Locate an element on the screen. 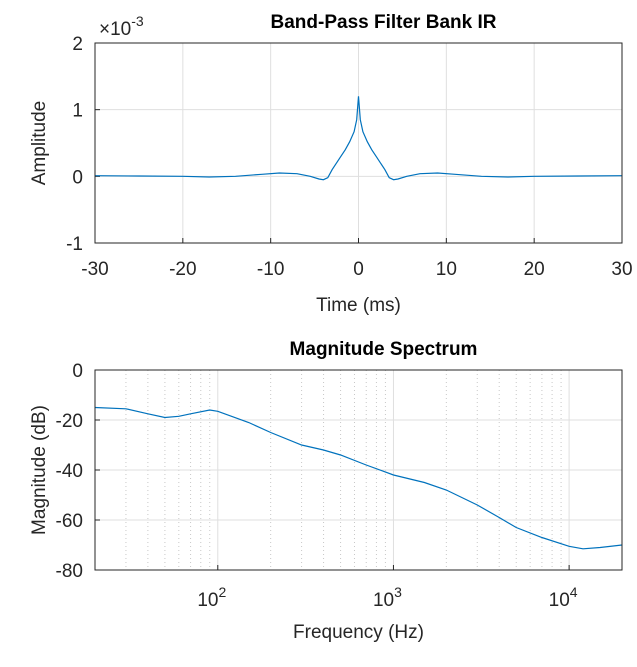 The image size is (637, 667). x-axis-label: Frequency (Hz) is located at coordinates (358, 632).